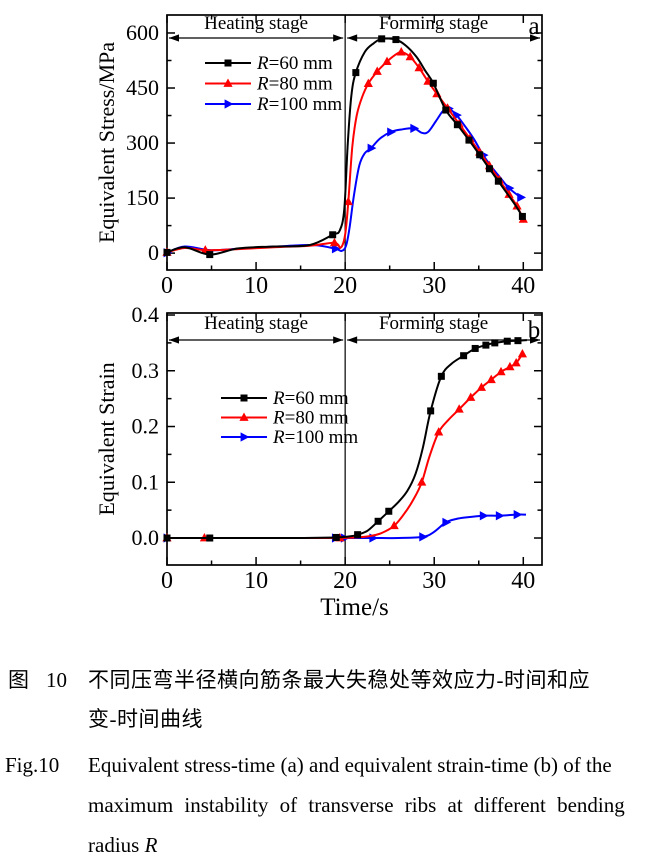 The width and height of the screenshot is (663, 861). I want to click on heating-stage-label: Heating stage, so click(256, 323).